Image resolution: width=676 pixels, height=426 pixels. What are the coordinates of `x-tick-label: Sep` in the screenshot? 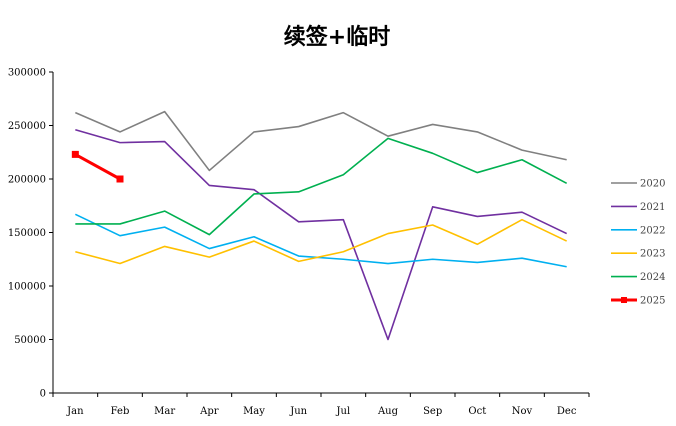 It's located at (432, 411).